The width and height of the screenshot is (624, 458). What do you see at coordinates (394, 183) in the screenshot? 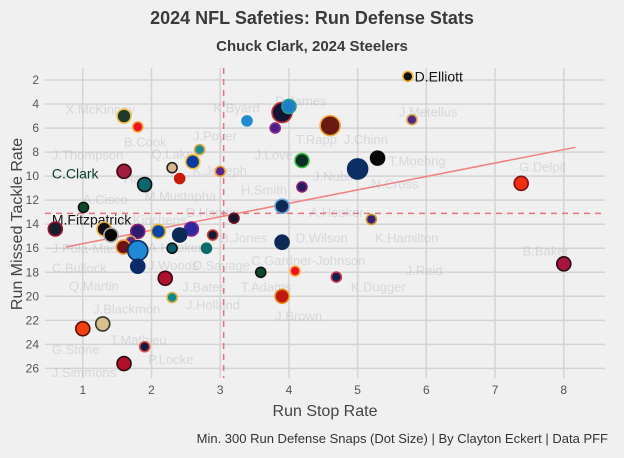
I see `point-label: N.Cross` at bounding box center [394, 183].